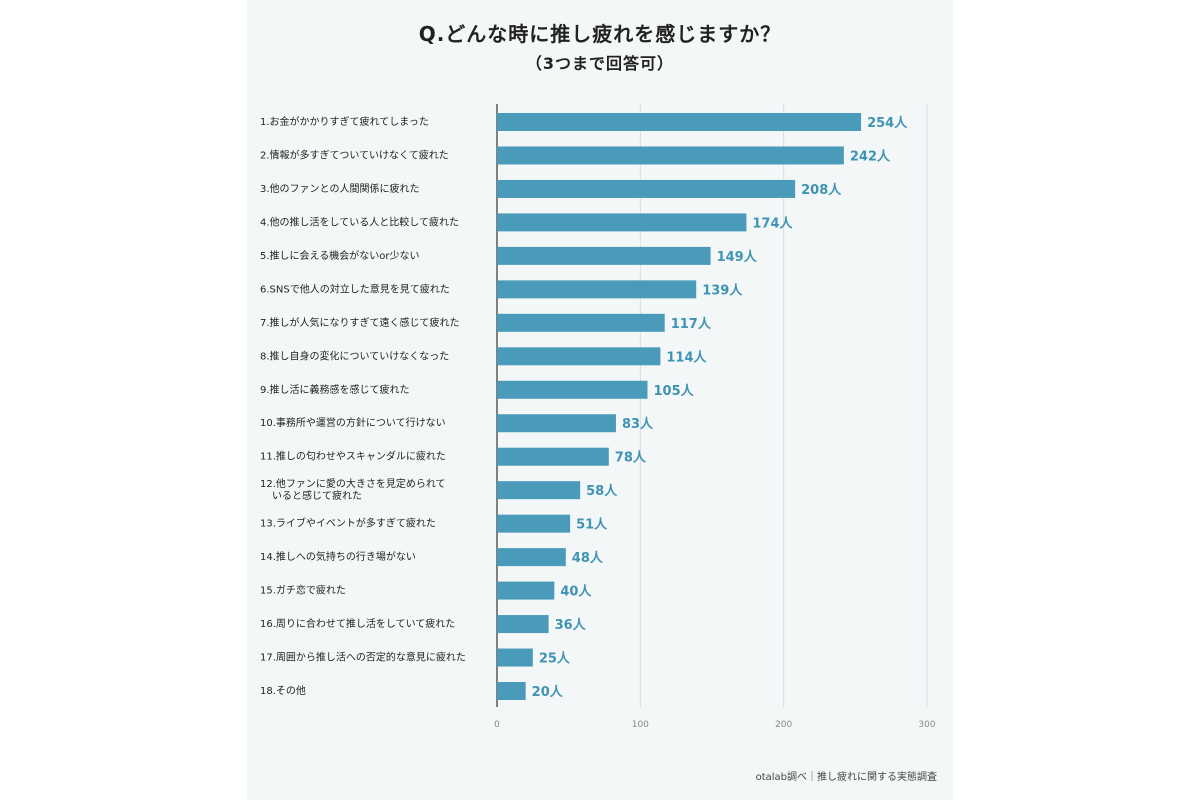 The width and height of the screenshot is (1200, 800). What do you see at coordinates (303, 590) in the screenshot?
I see `category-label: 15.ガチ恋で疲れた` at bounding box center [303, 590].